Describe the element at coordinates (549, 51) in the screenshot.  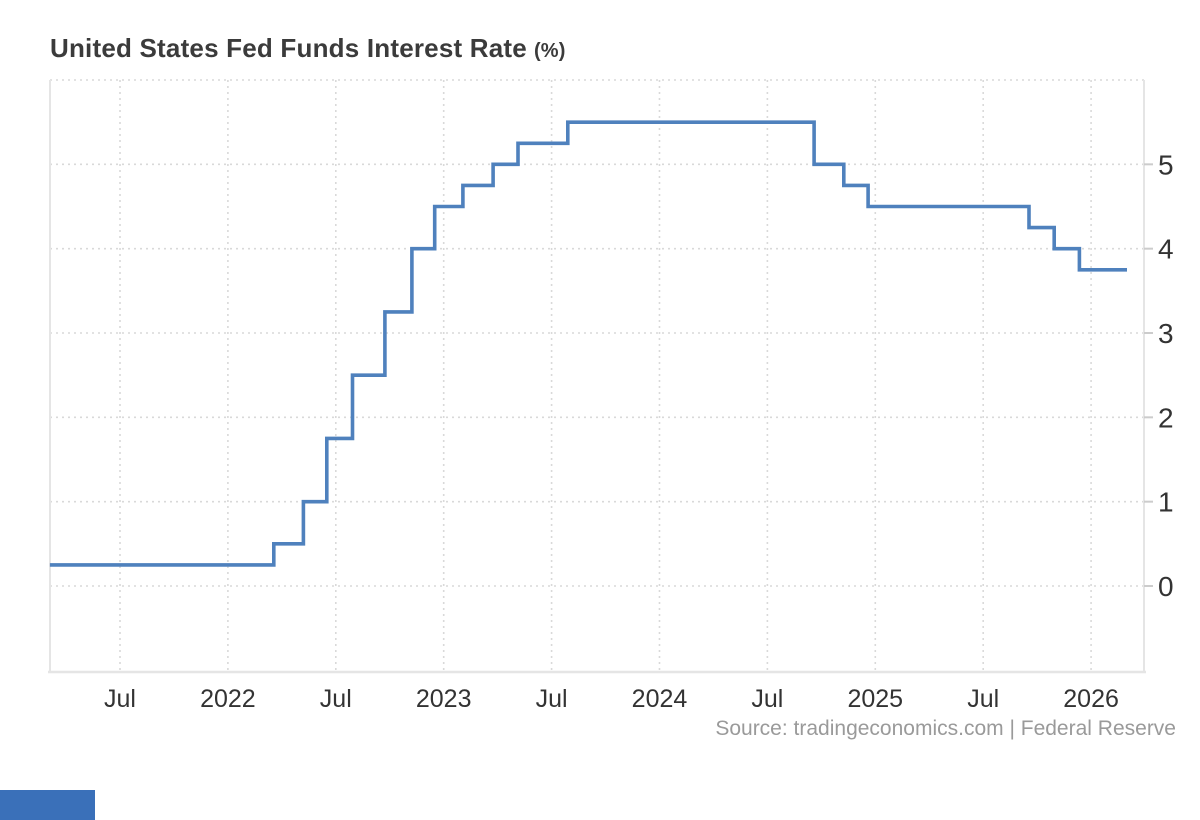
I see `chart-title-unit: (%)` at that location.